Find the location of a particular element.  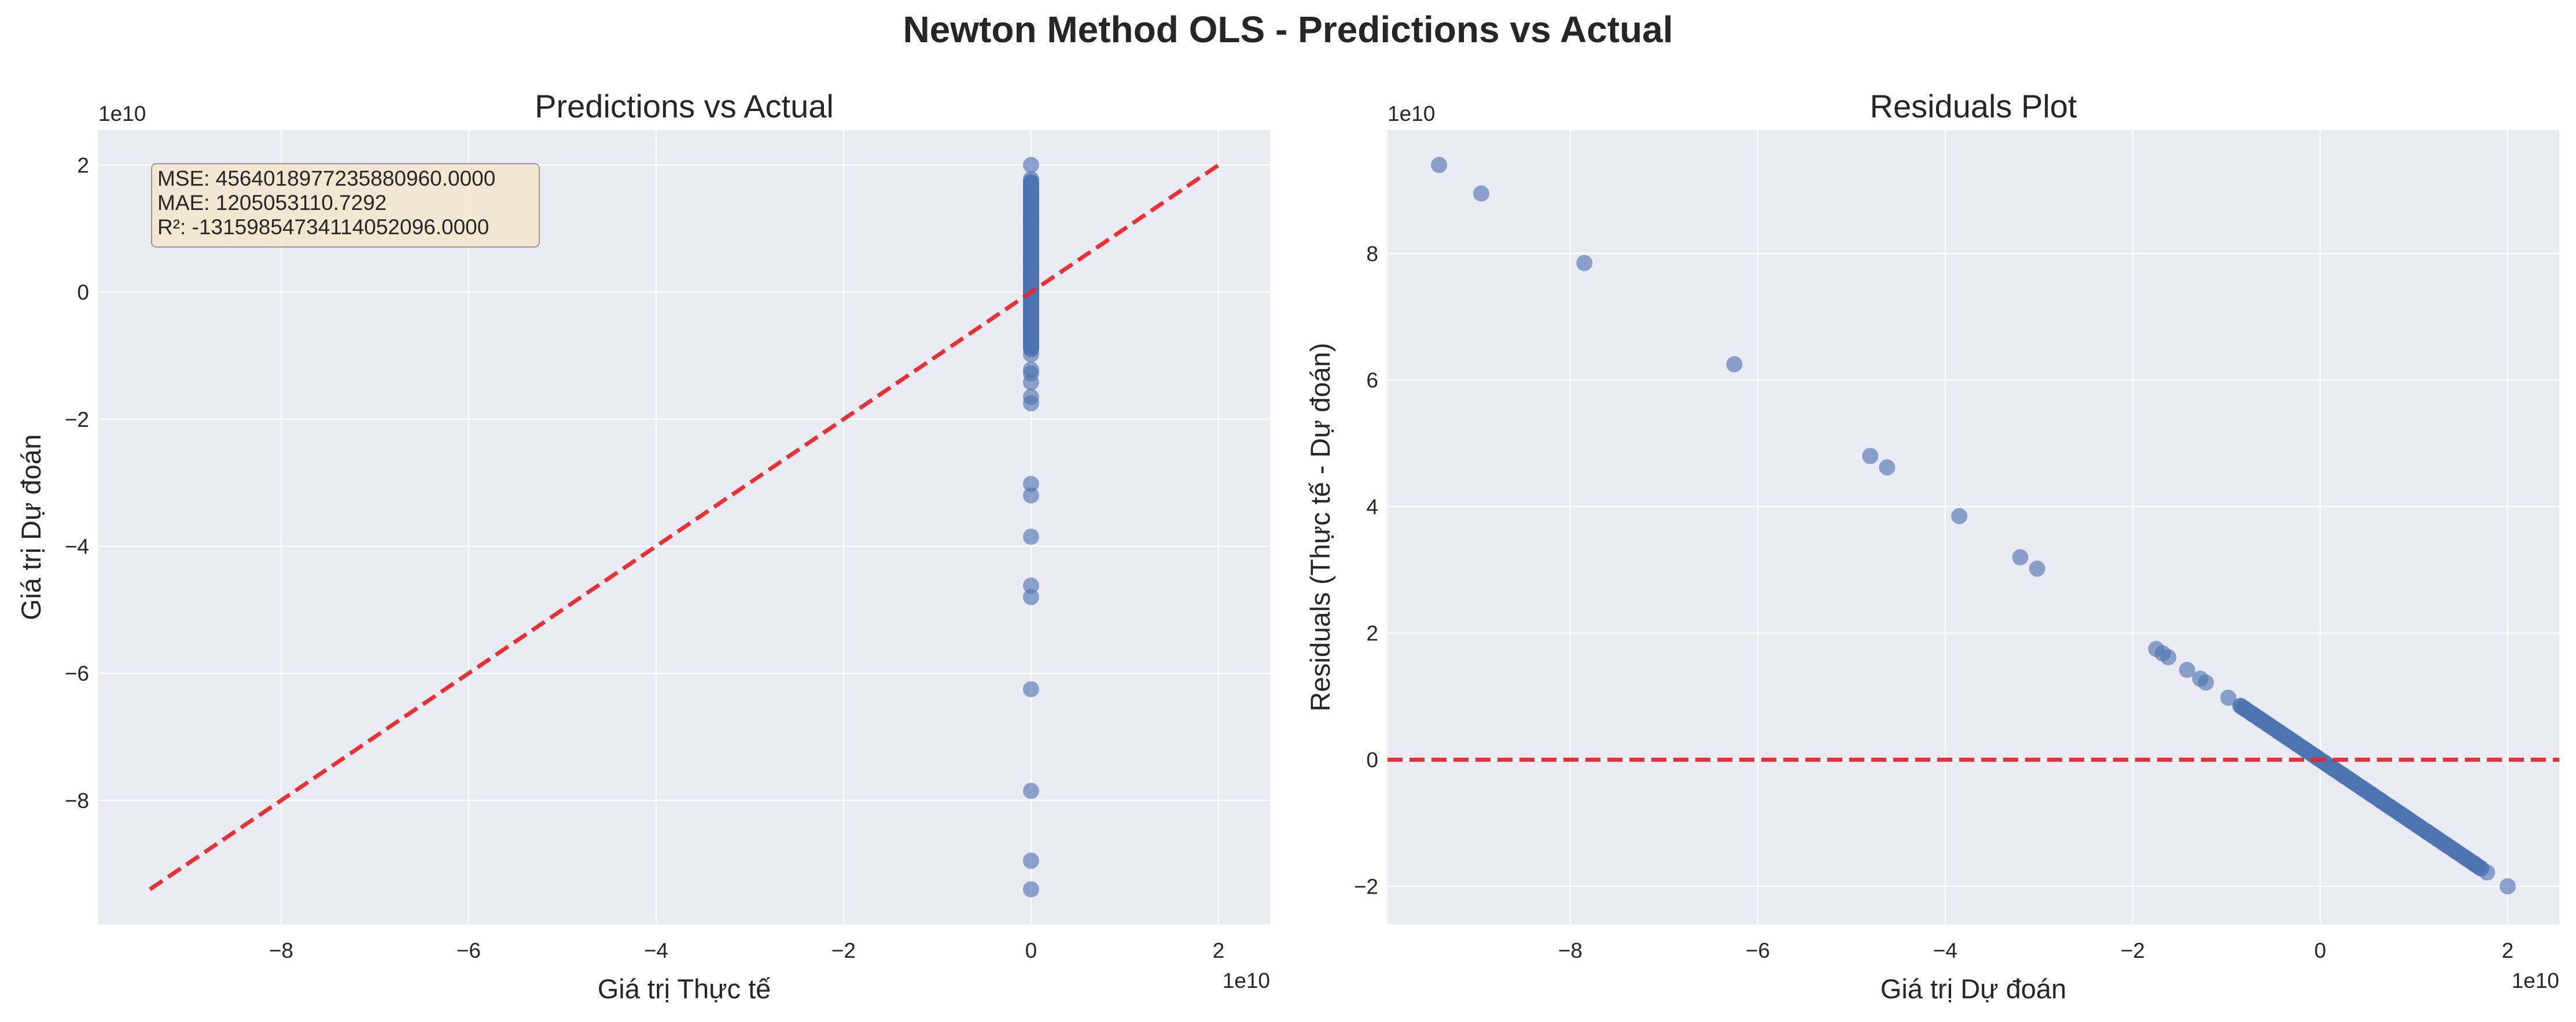

chart-title: Residuals Plot is located at coordinates (1973, 106).